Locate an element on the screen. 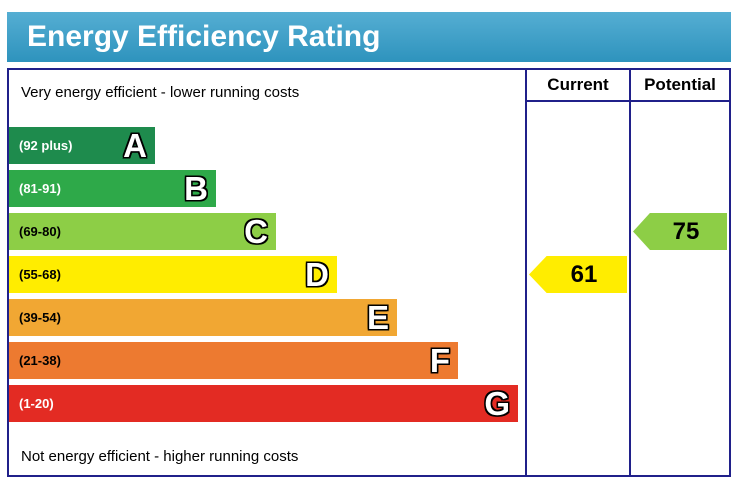 This screenshot has height=483, width=738. band-row-f: (21-38) F is located at coordinates (267, 360).